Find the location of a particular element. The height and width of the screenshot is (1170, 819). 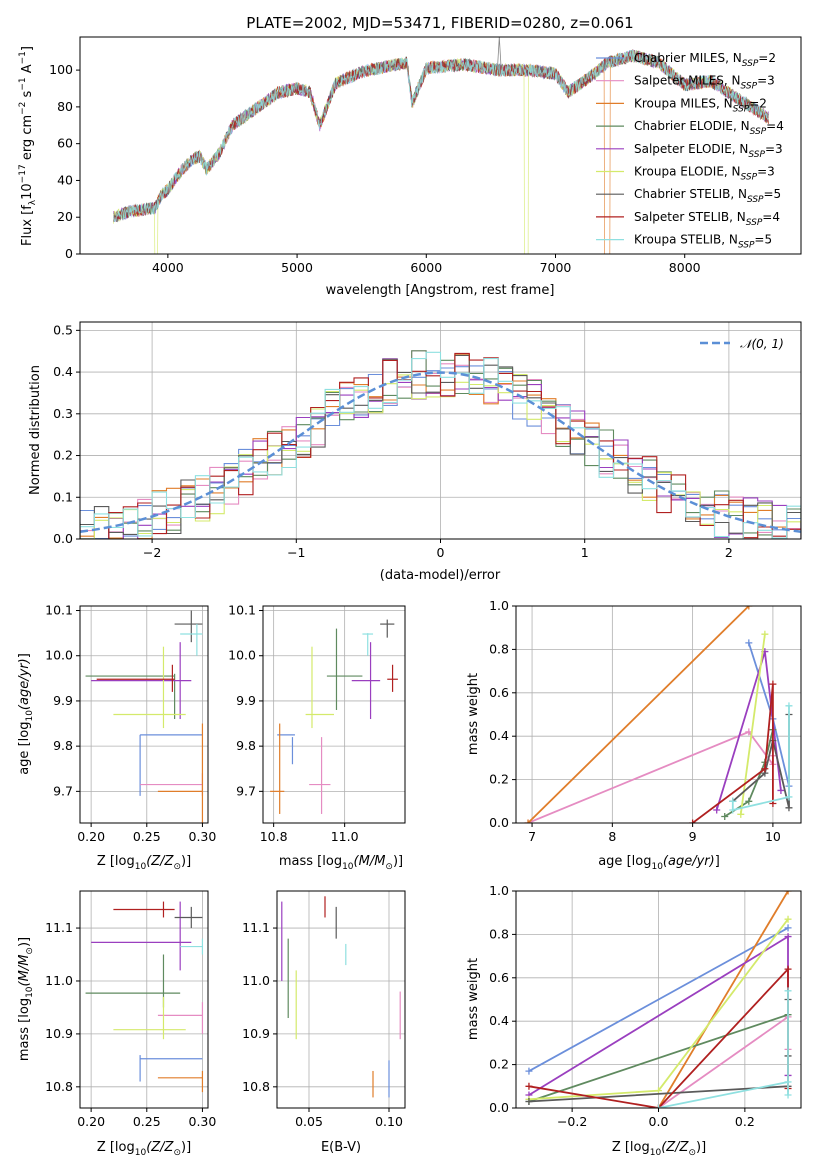

mass-vs-EBV-ytick-label: 10.8 is located at coordinates (256, 1086).